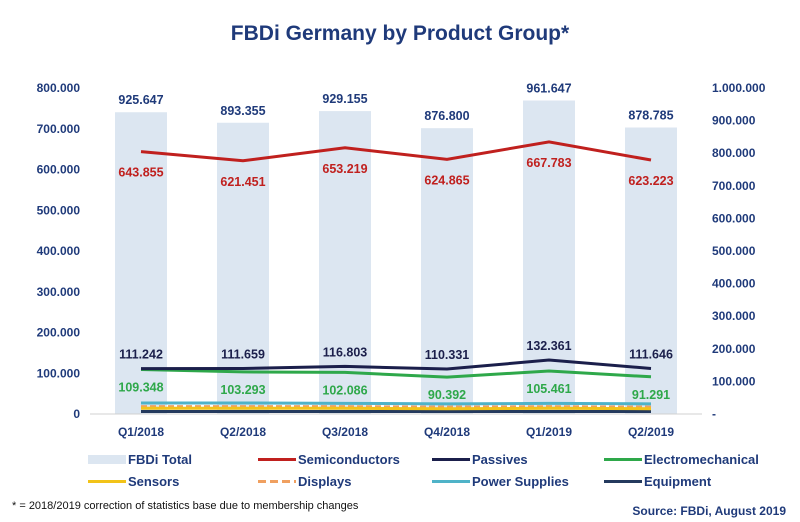 The height and width of the screenshot is (522, 800). I want to click on data-label-fbdi-total: 961.647, so click(548, 89).